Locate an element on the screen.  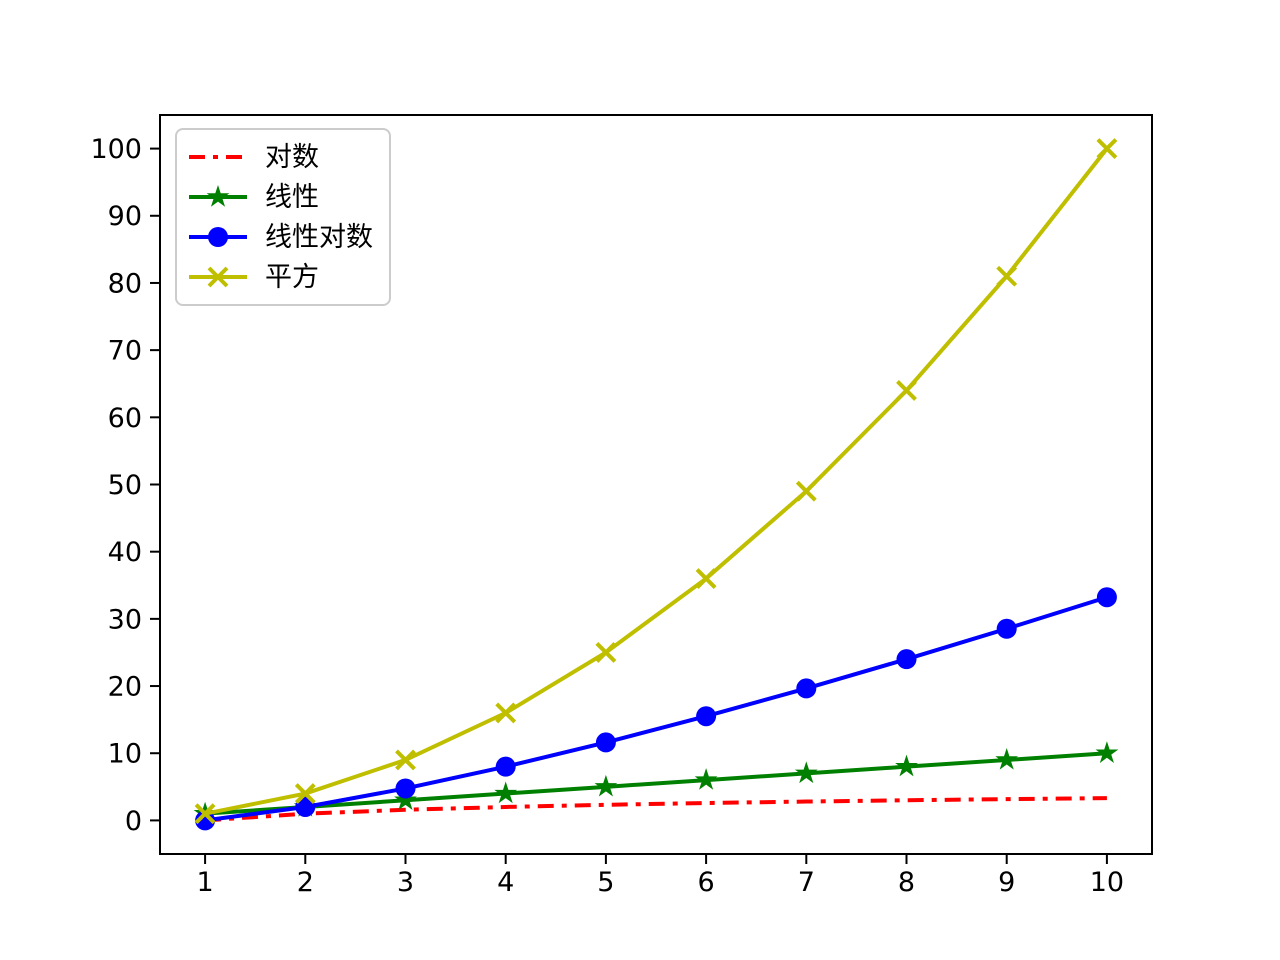
x-tick-label: 3 is located at coordinates (405, 882).